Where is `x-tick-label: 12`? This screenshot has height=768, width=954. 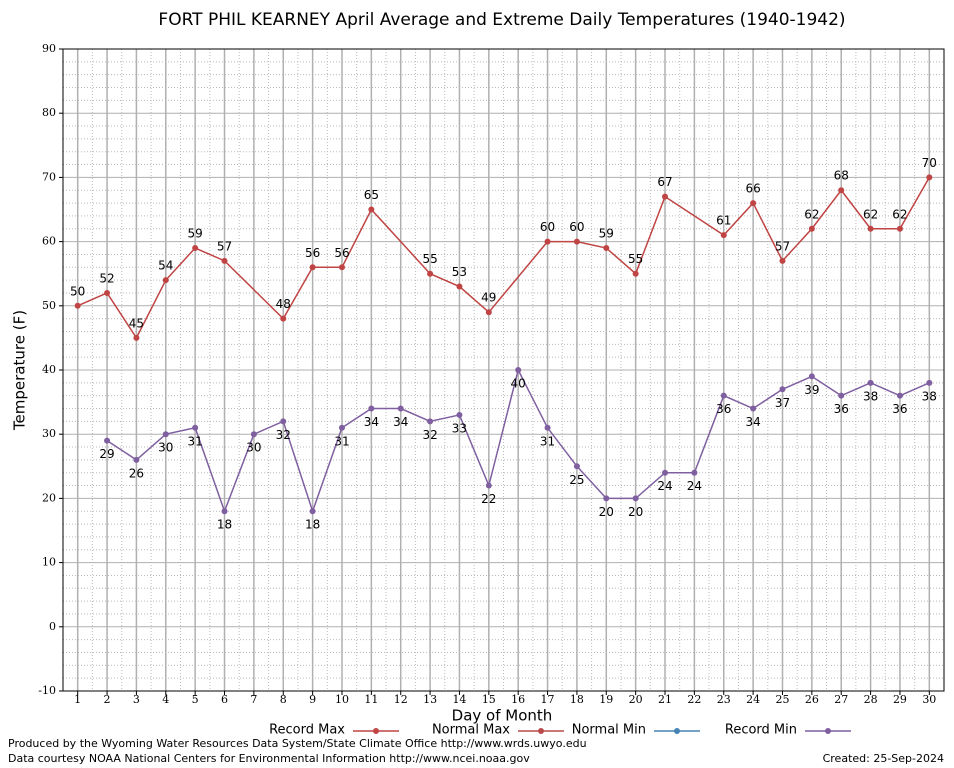 x-tick-label: 12 is located at coordinates (401, 699).